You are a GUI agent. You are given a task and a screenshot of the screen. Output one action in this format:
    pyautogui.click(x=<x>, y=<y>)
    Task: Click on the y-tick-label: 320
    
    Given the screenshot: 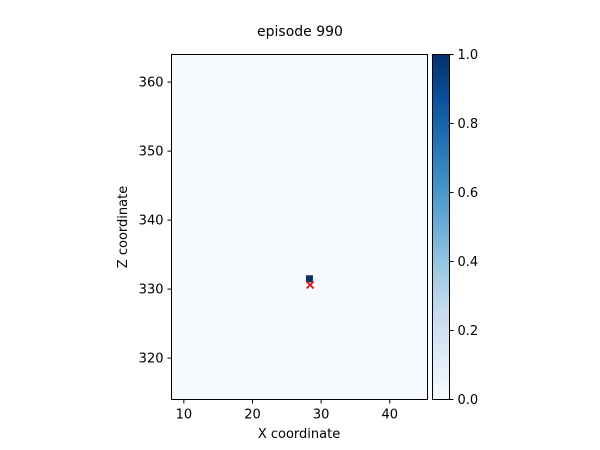 What is the action you would take?
    pyautogui.click(x=151, y=359)
    